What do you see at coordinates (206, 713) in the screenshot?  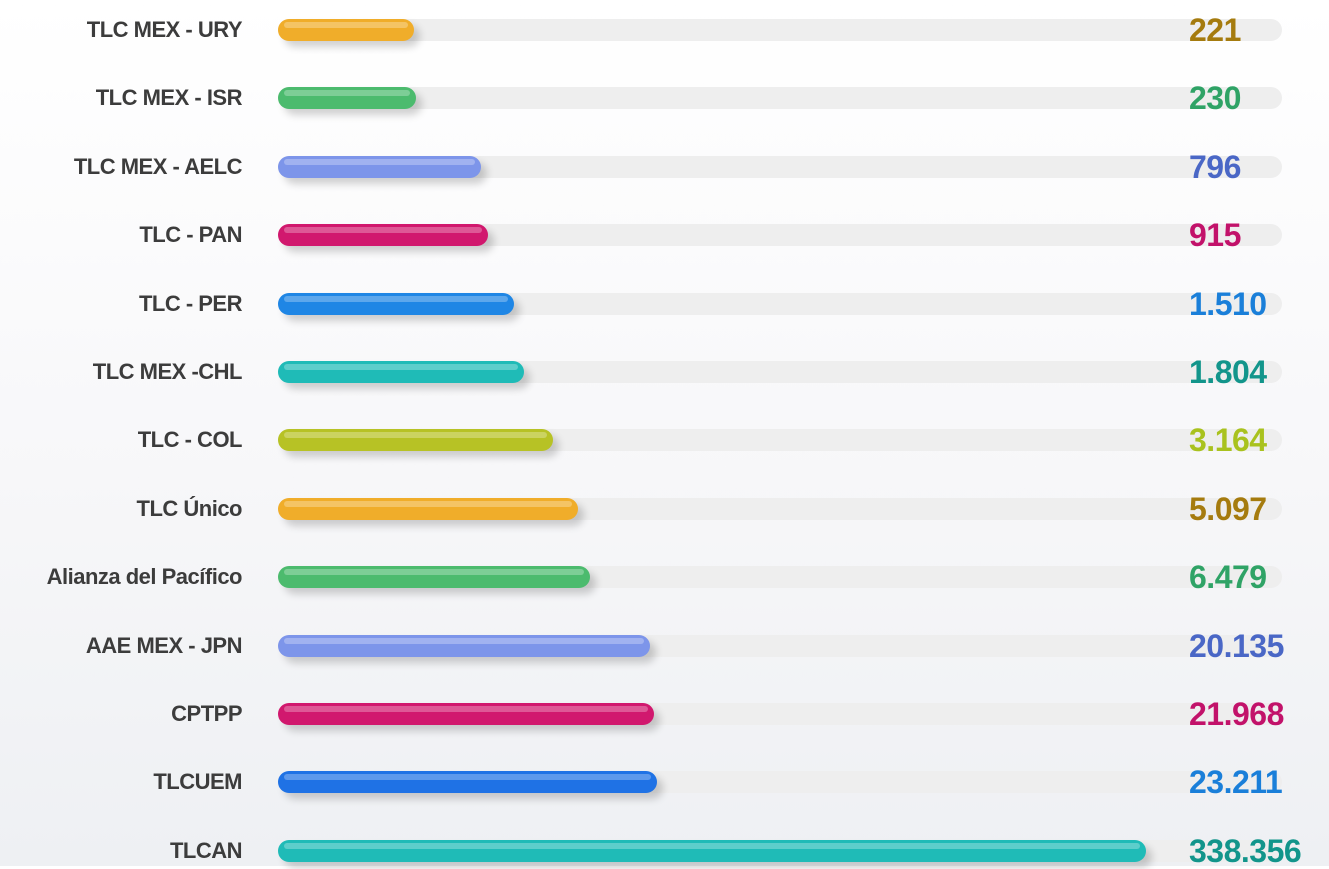 I see `category-label: CPTPP` at bounding box center [206, 713].